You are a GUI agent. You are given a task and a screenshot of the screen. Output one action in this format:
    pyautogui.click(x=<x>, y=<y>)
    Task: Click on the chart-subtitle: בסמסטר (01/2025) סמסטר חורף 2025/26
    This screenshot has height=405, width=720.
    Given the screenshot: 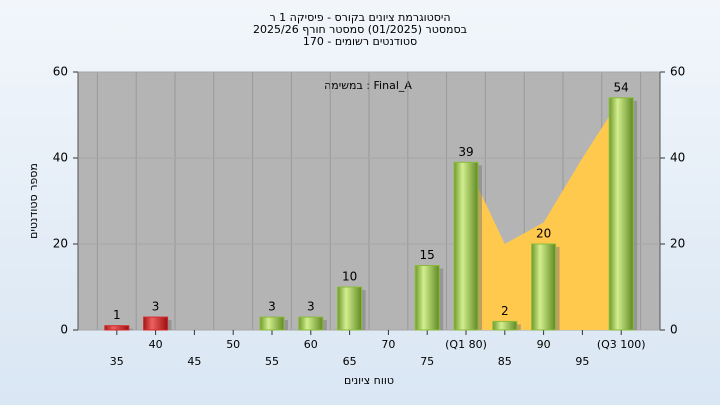 What is the action you would take?
    pyautogui.click(x=360, y=29)
    